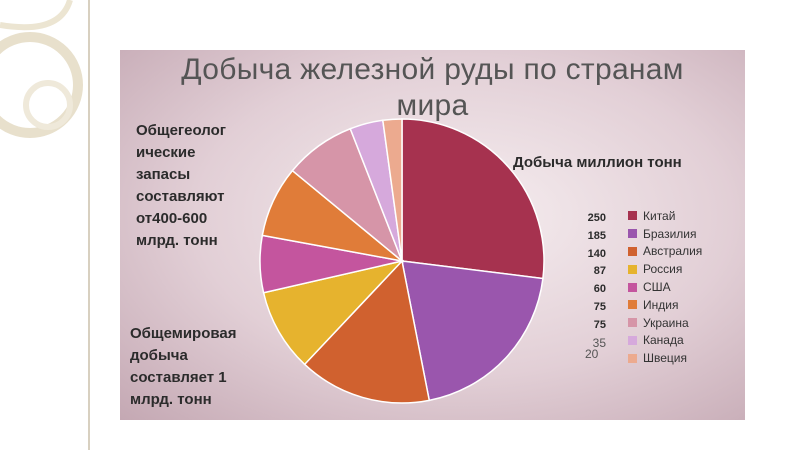 The height and width of the screenshot is (450, 800). Describe the element at coordinates (432, 105) in the screenshot. I see `chart-title-line-2: мира` at that location.